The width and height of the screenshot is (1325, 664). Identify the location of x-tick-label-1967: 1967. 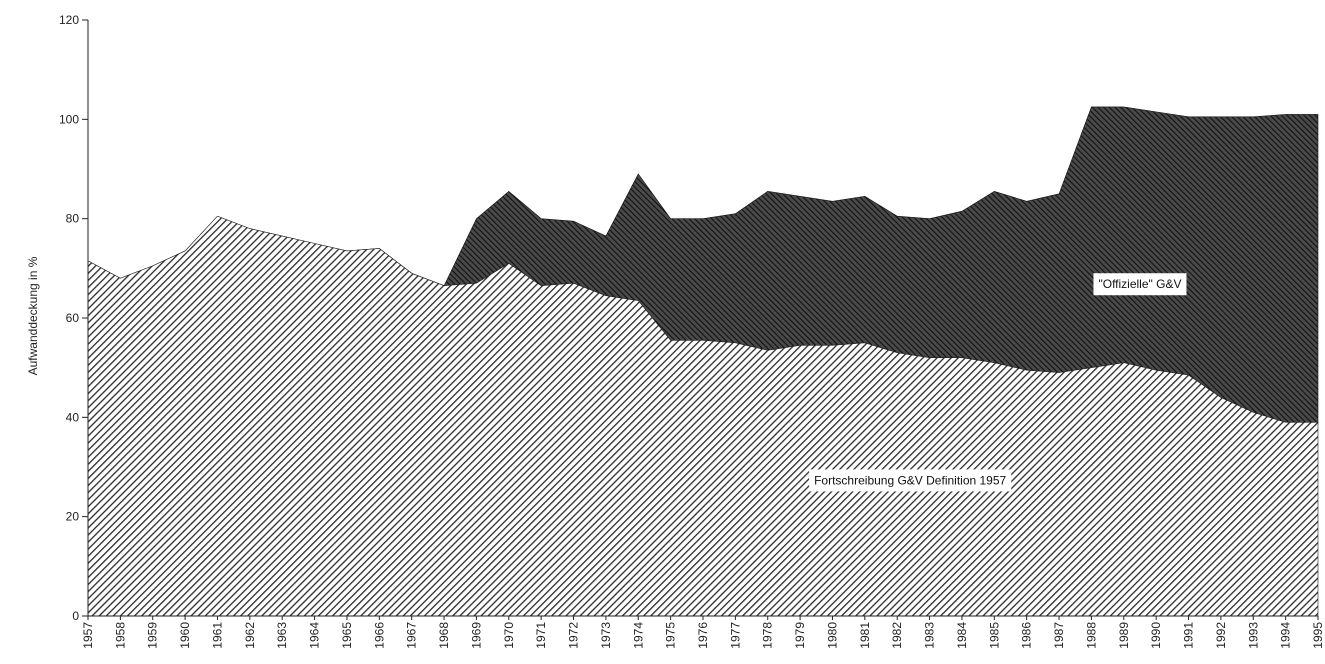
(412, 635).